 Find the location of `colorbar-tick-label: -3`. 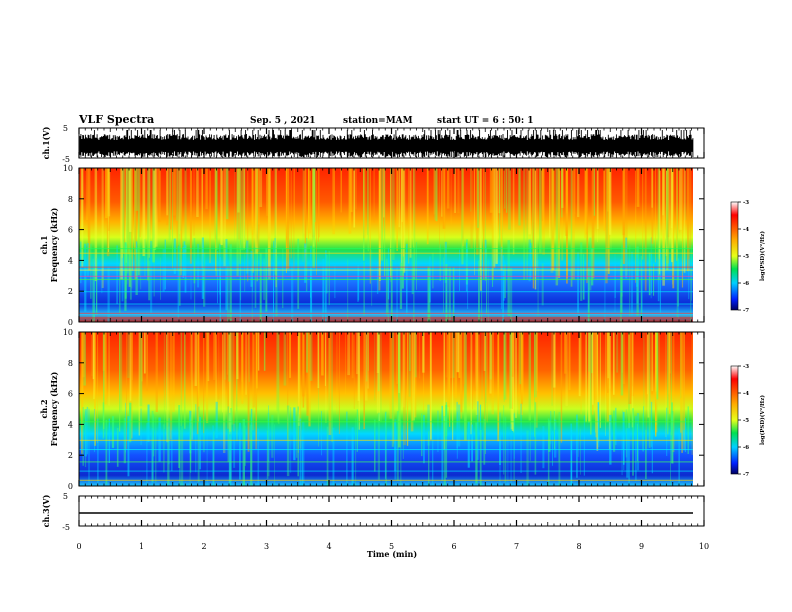

colorbar-tick-label: -3 is located at coordinates (746, 367).